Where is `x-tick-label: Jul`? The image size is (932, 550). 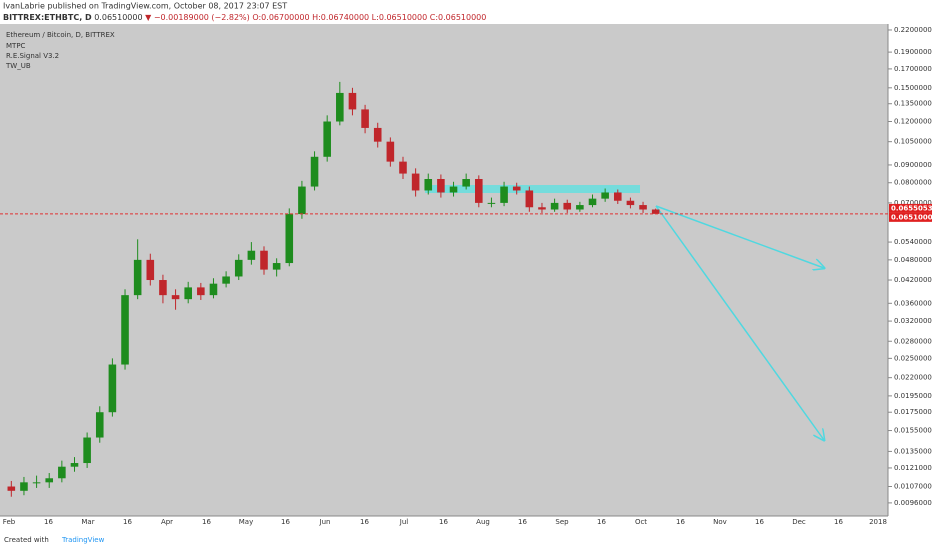 x-tick-label: Jul is located at coordinates (404, 522).